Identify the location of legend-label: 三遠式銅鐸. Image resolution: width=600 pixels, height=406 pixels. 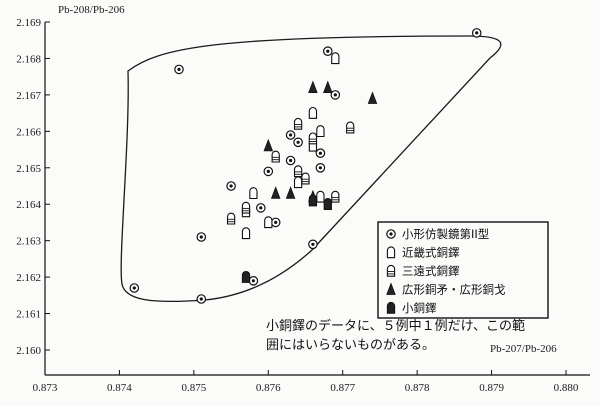
(431, 271).